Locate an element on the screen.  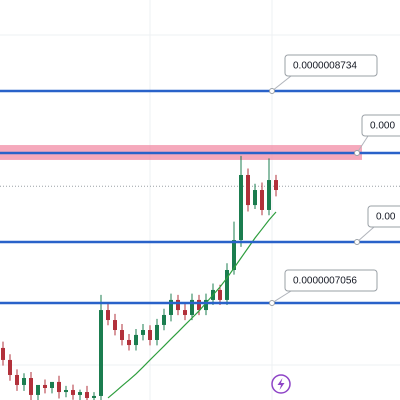
level-label: 0.00 is located at coordinates (386, 217).